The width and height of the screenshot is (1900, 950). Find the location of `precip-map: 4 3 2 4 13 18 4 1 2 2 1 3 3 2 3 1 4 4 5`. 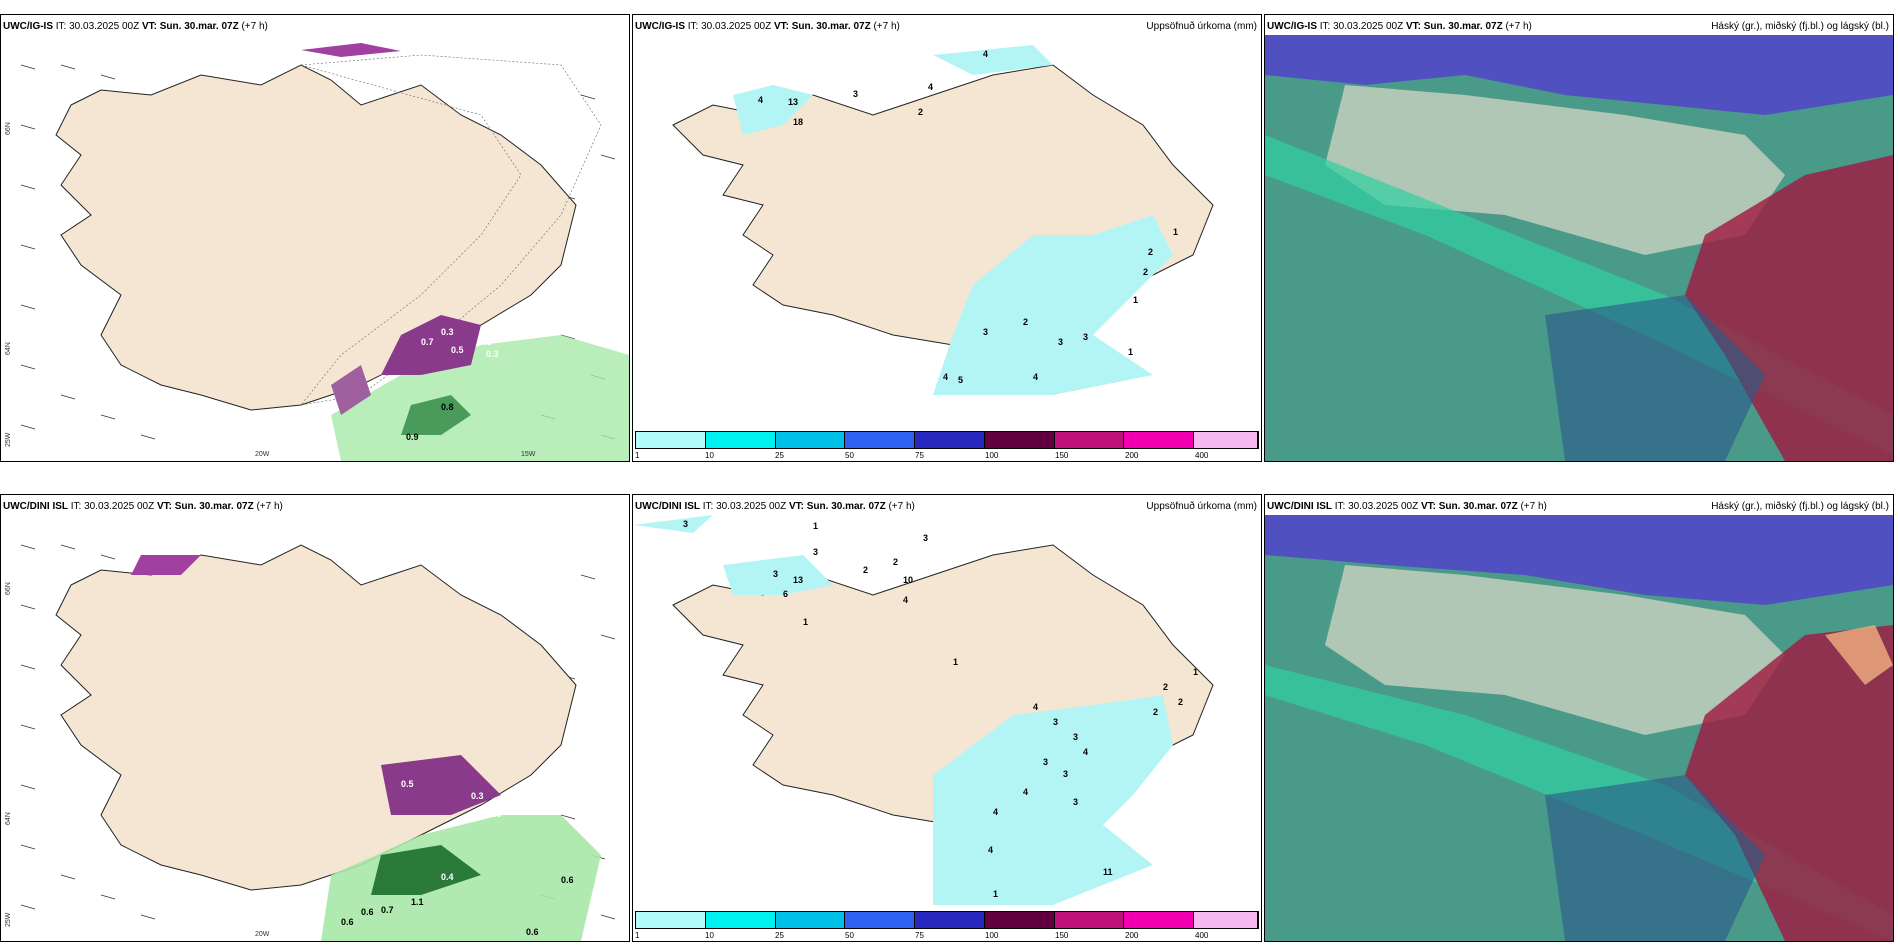

precip-map: 4 3 2 4 13 18 4 1 2 2 1 3 3 2 3 1 4 4 5 is located at coordinates (947, 235).